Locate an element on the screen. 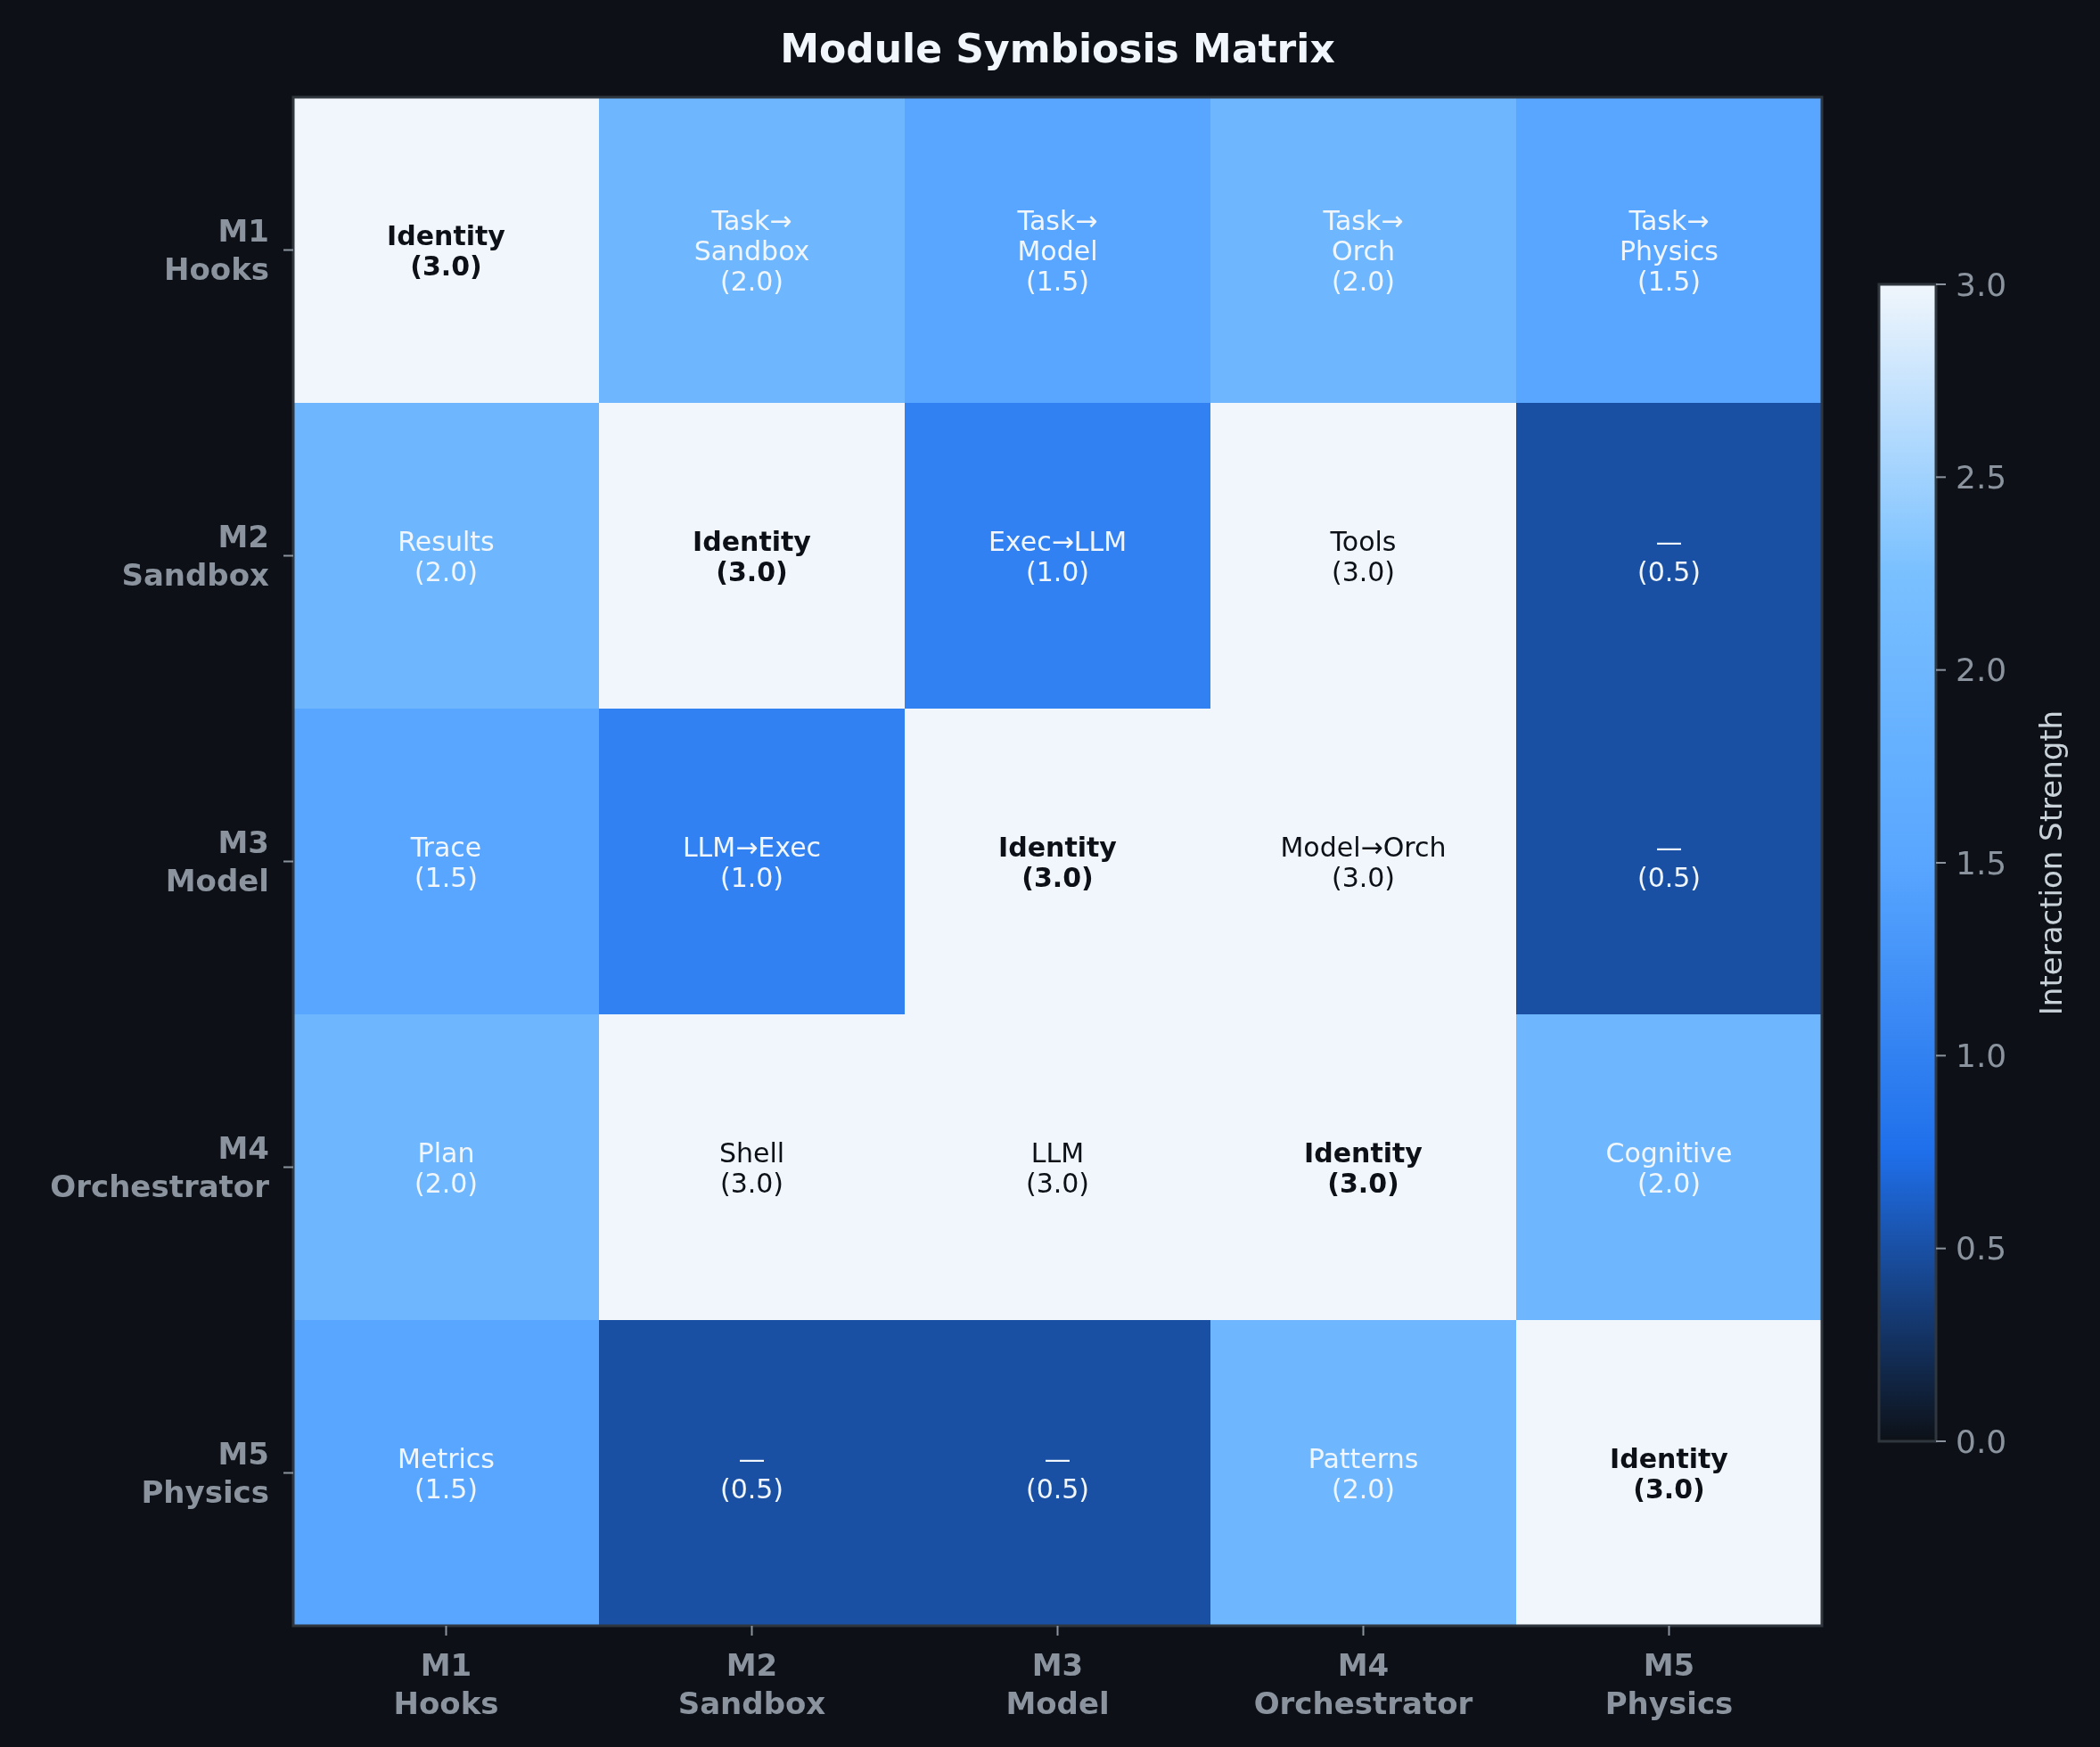 This screenshot has width=2100, height=1747. y-tick-label: M5 Physics is located at coordinates (205, 1473).